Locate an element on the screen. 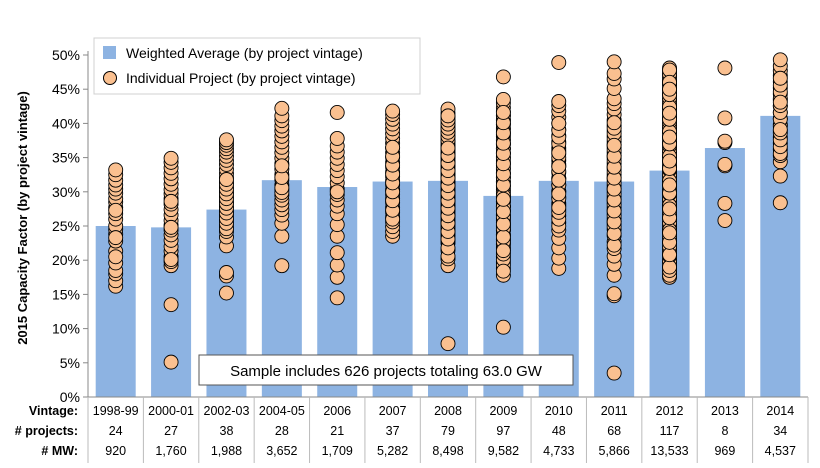 The image size is (820, 468). table-cell-mw: 4,733 is located at coordinates (558, 451).